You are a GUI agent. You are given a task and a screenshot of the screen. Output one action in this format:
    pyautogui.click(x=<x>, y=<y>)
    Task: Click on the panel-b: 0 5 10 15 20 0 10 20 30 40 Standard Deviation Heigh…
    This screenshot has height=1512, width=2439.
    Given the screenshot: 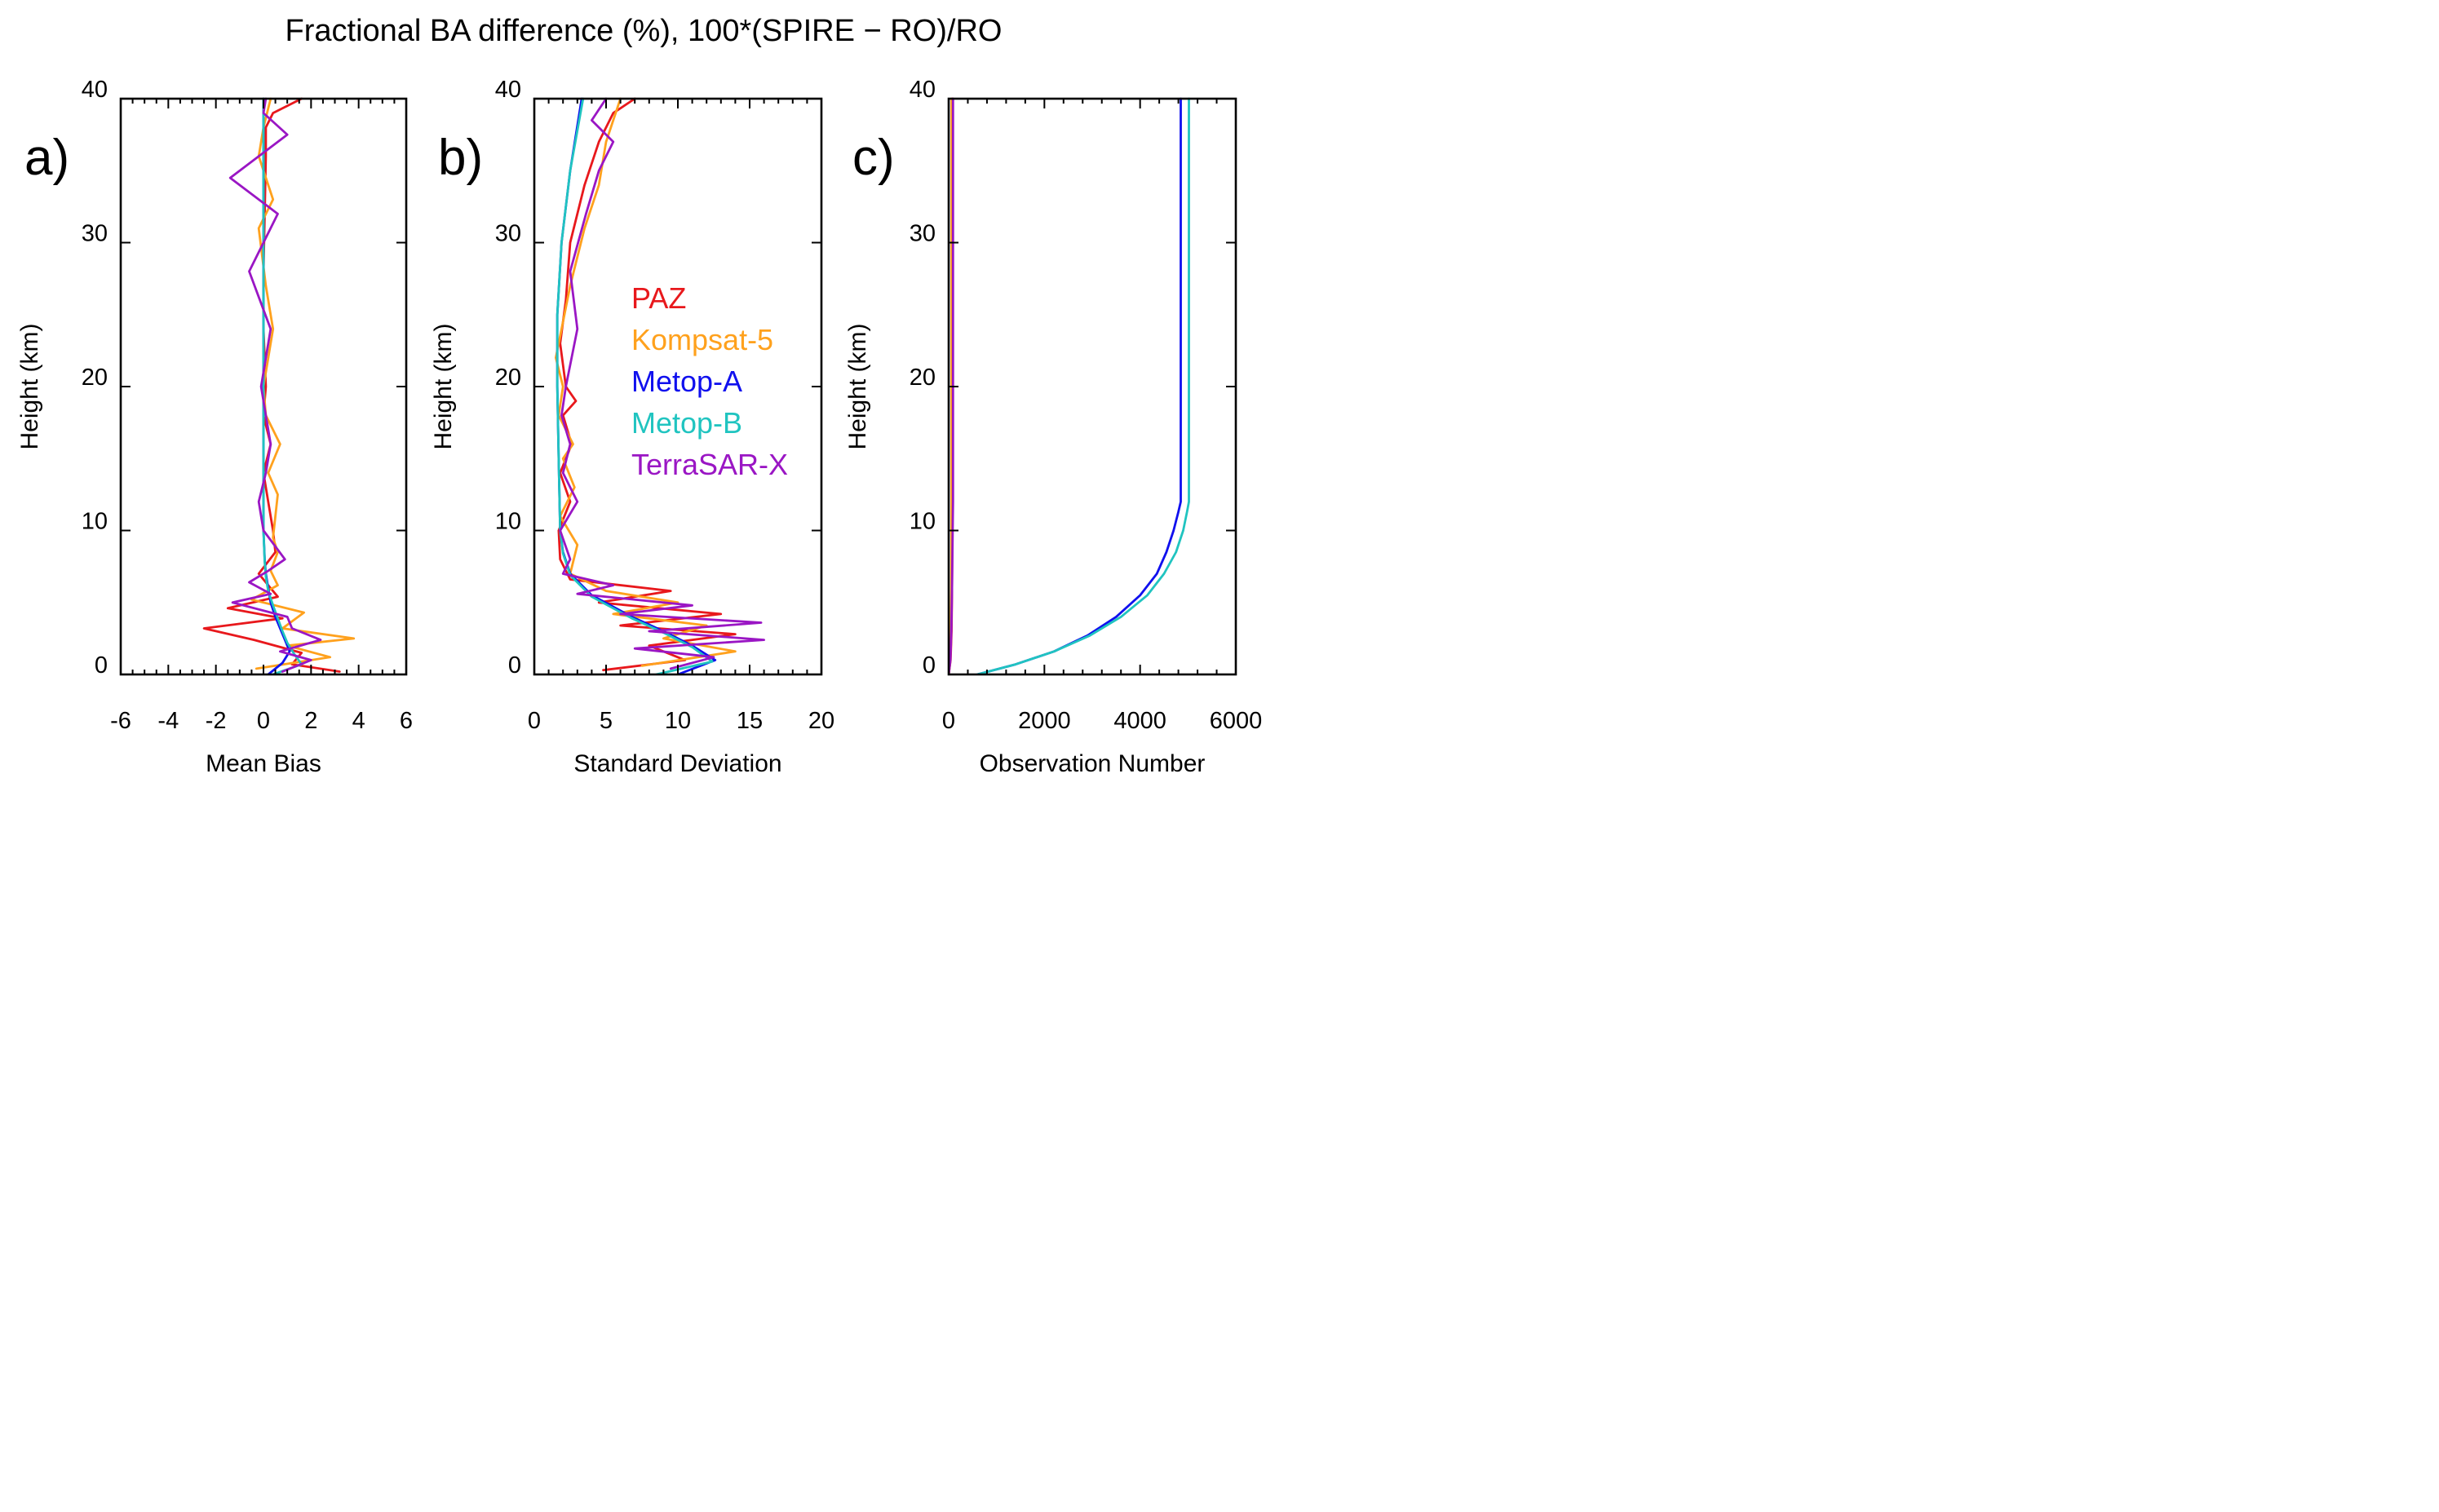 What is the action you would take?
    pyautogui.click(x=632, y=427)
    